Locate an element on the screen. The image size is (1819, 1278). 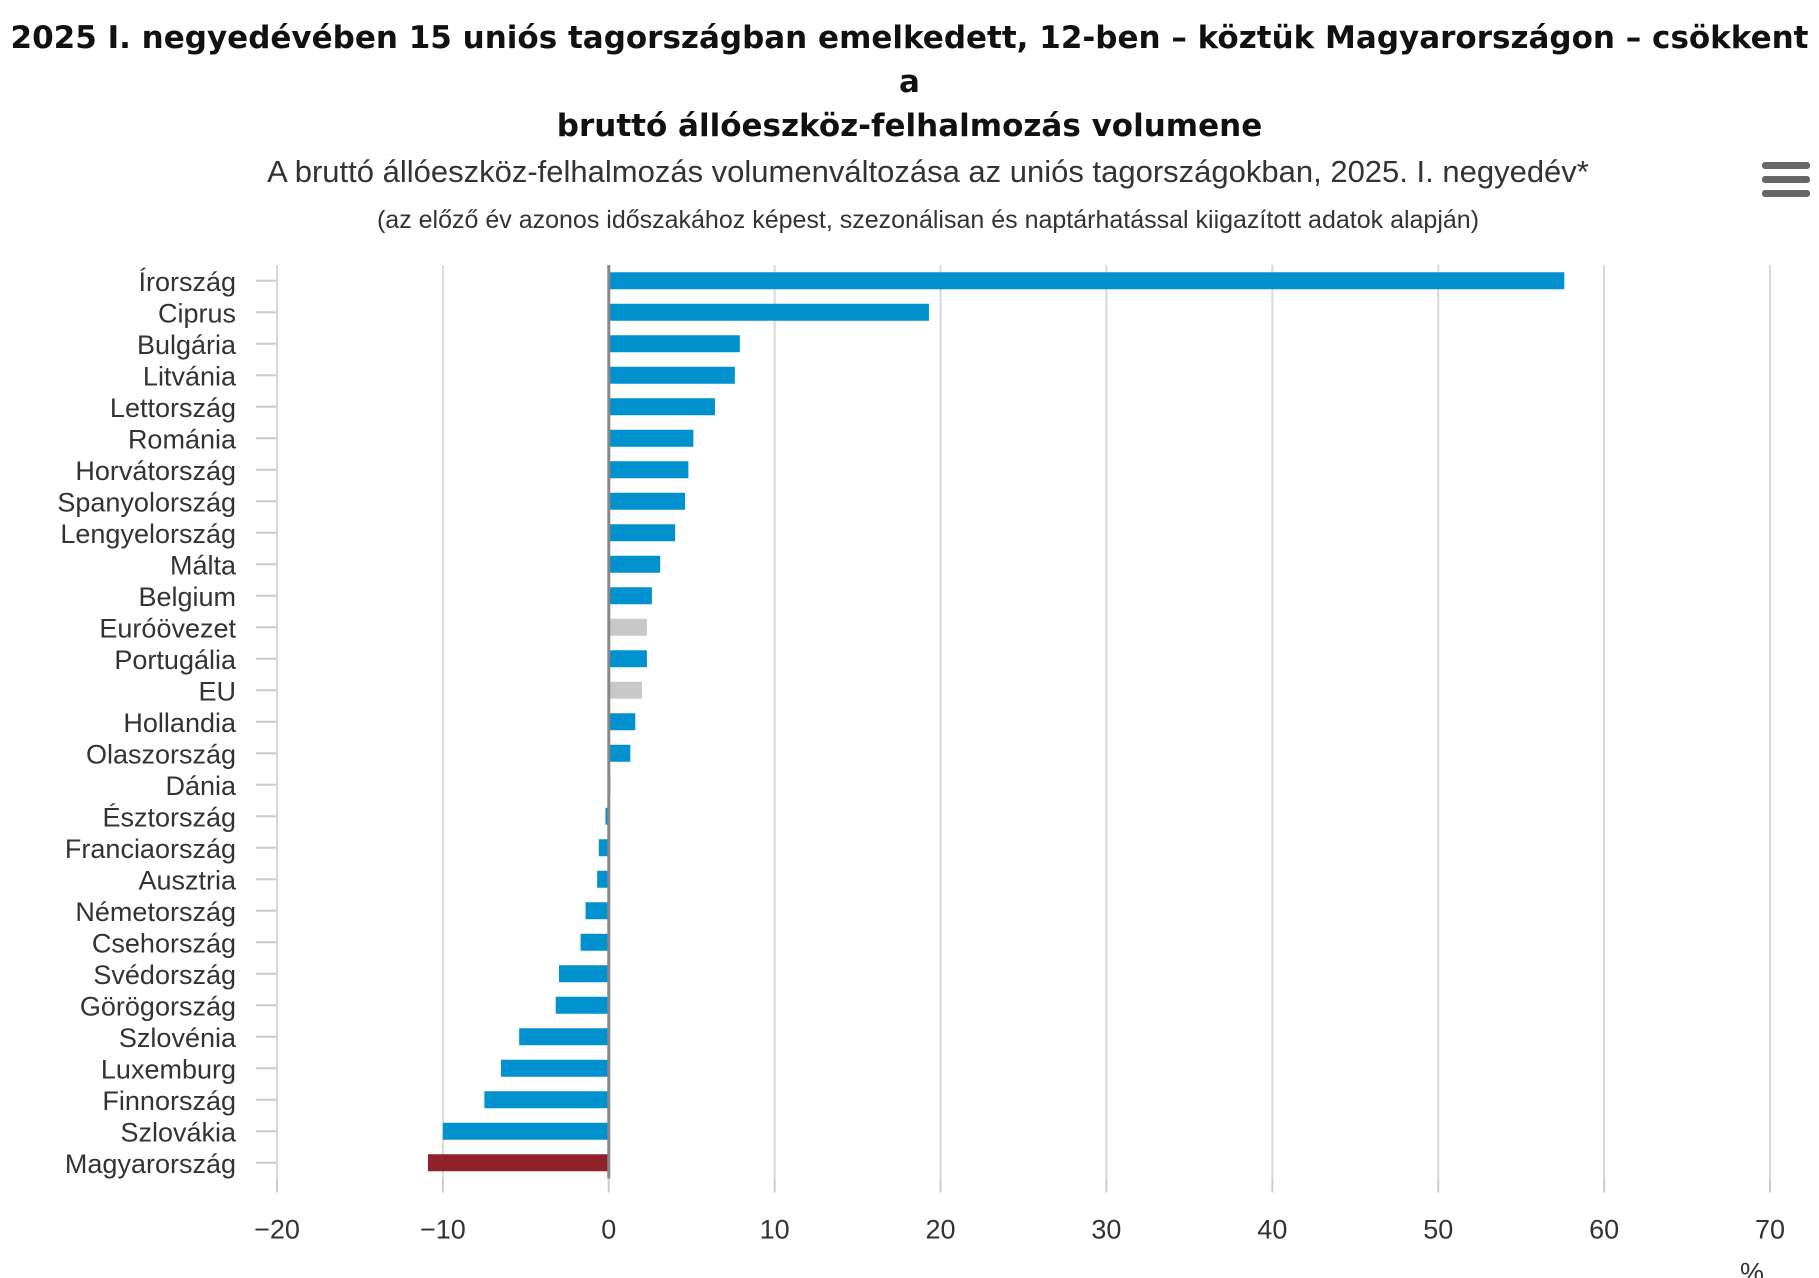
x-tick-label: 10 is located at coordinates (775, 1230).